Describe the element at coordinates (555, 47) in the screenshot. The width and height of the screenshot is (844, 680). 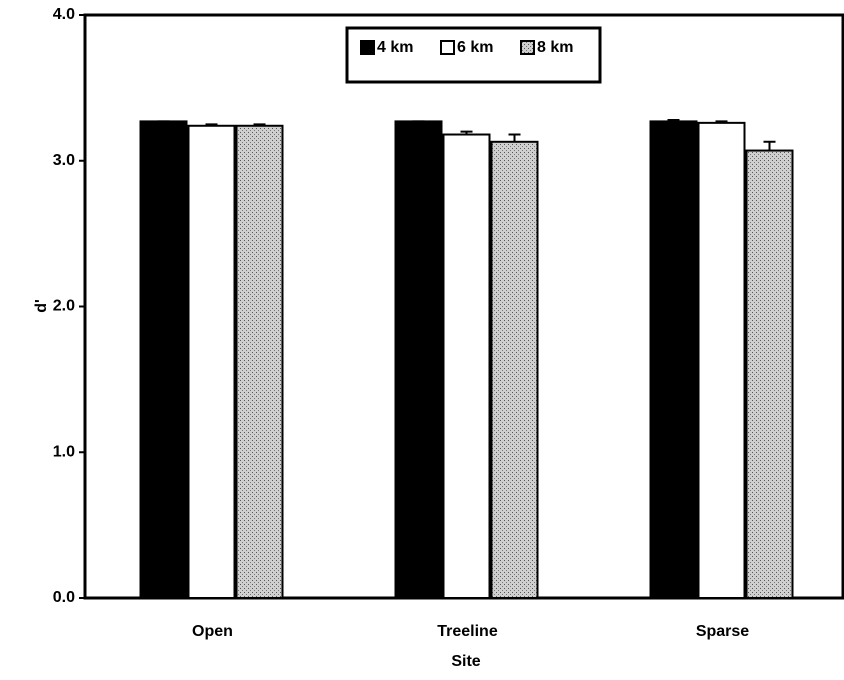
I see `legend-label: 8 km` at that location.